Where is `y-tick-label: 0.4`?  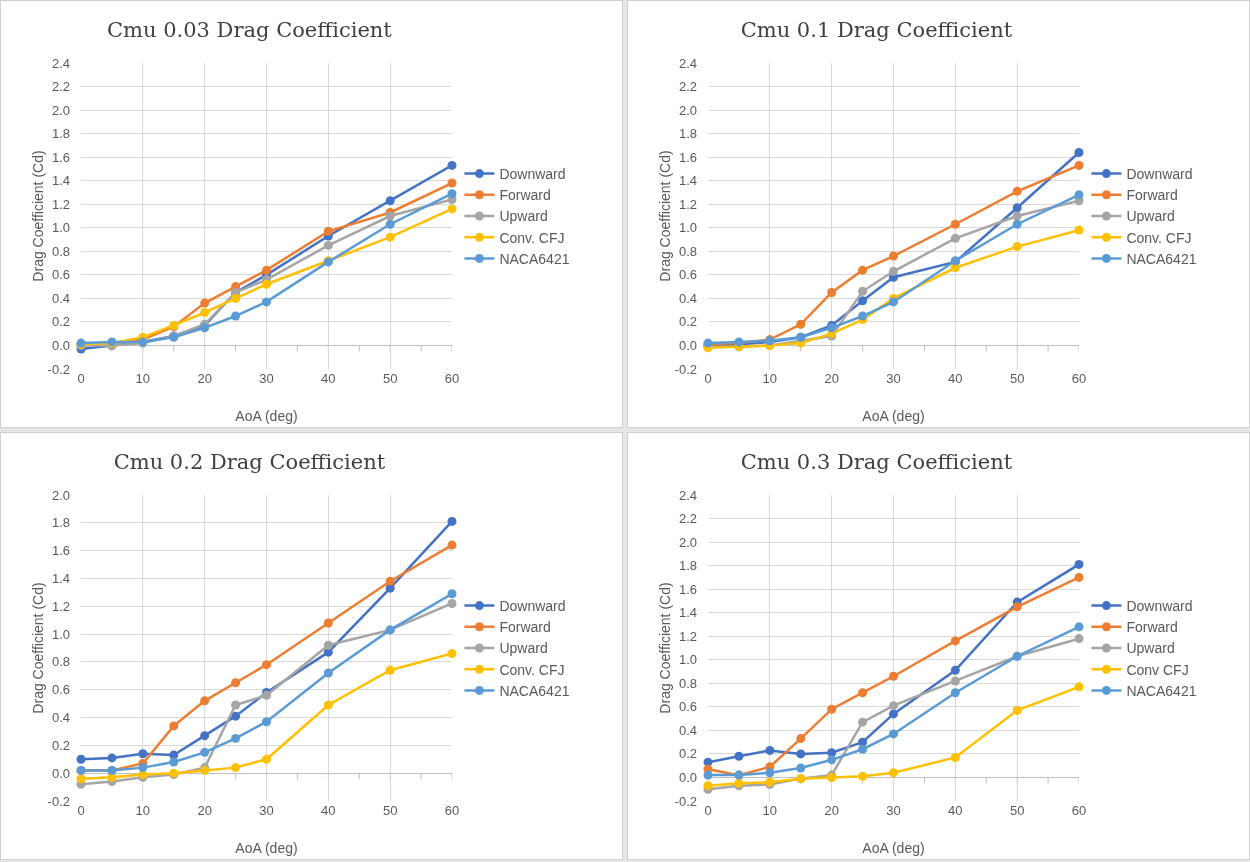
y-tick-label: 0.4 is located at coordinates (60, 718).